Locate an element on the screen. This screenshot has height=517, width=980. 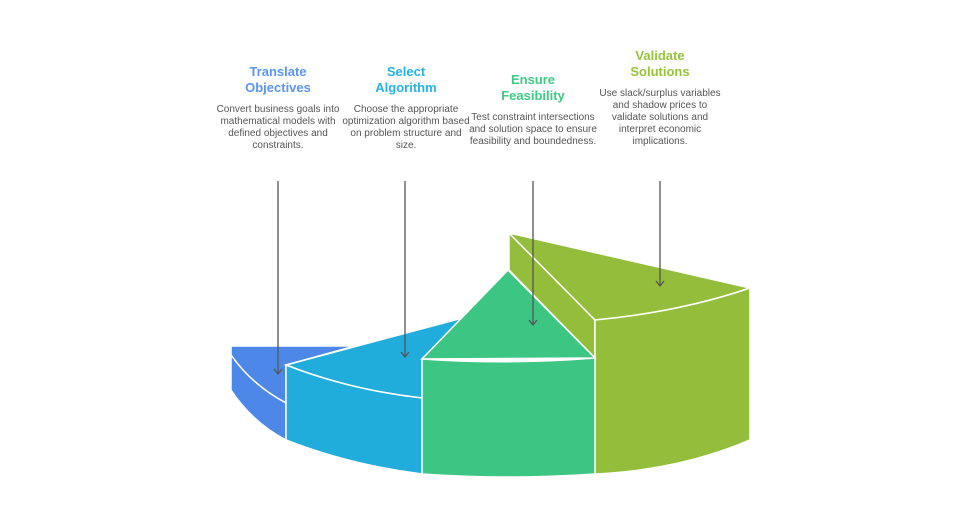
step-title: Validate Solutions is located at coordinates (660, 64).